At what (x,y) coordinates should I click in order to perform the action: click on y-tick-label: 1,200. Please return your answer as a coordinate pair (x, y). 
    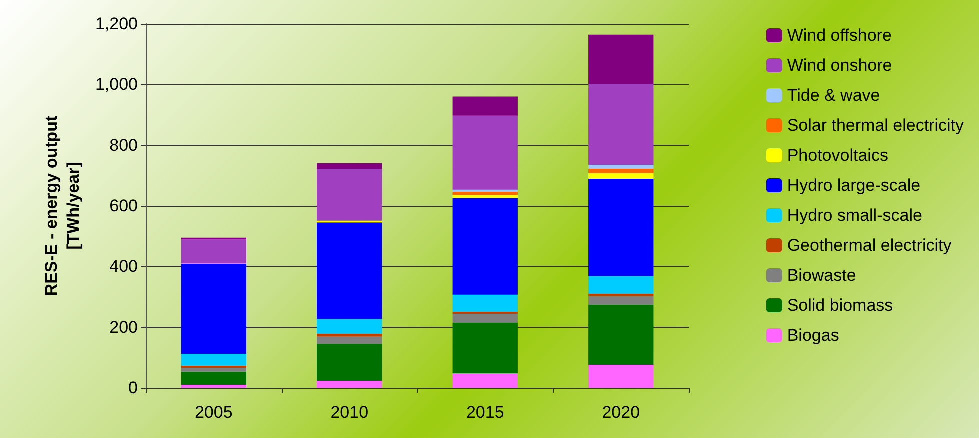
    Looking at the image, I should click on (116, 24).